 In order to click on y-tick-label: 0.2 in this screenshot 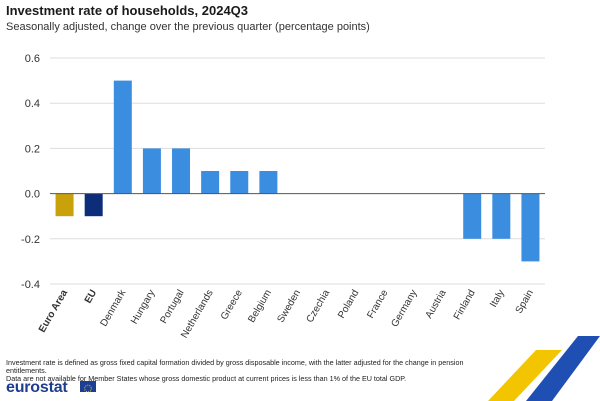, I will do `click(32, 149)`.